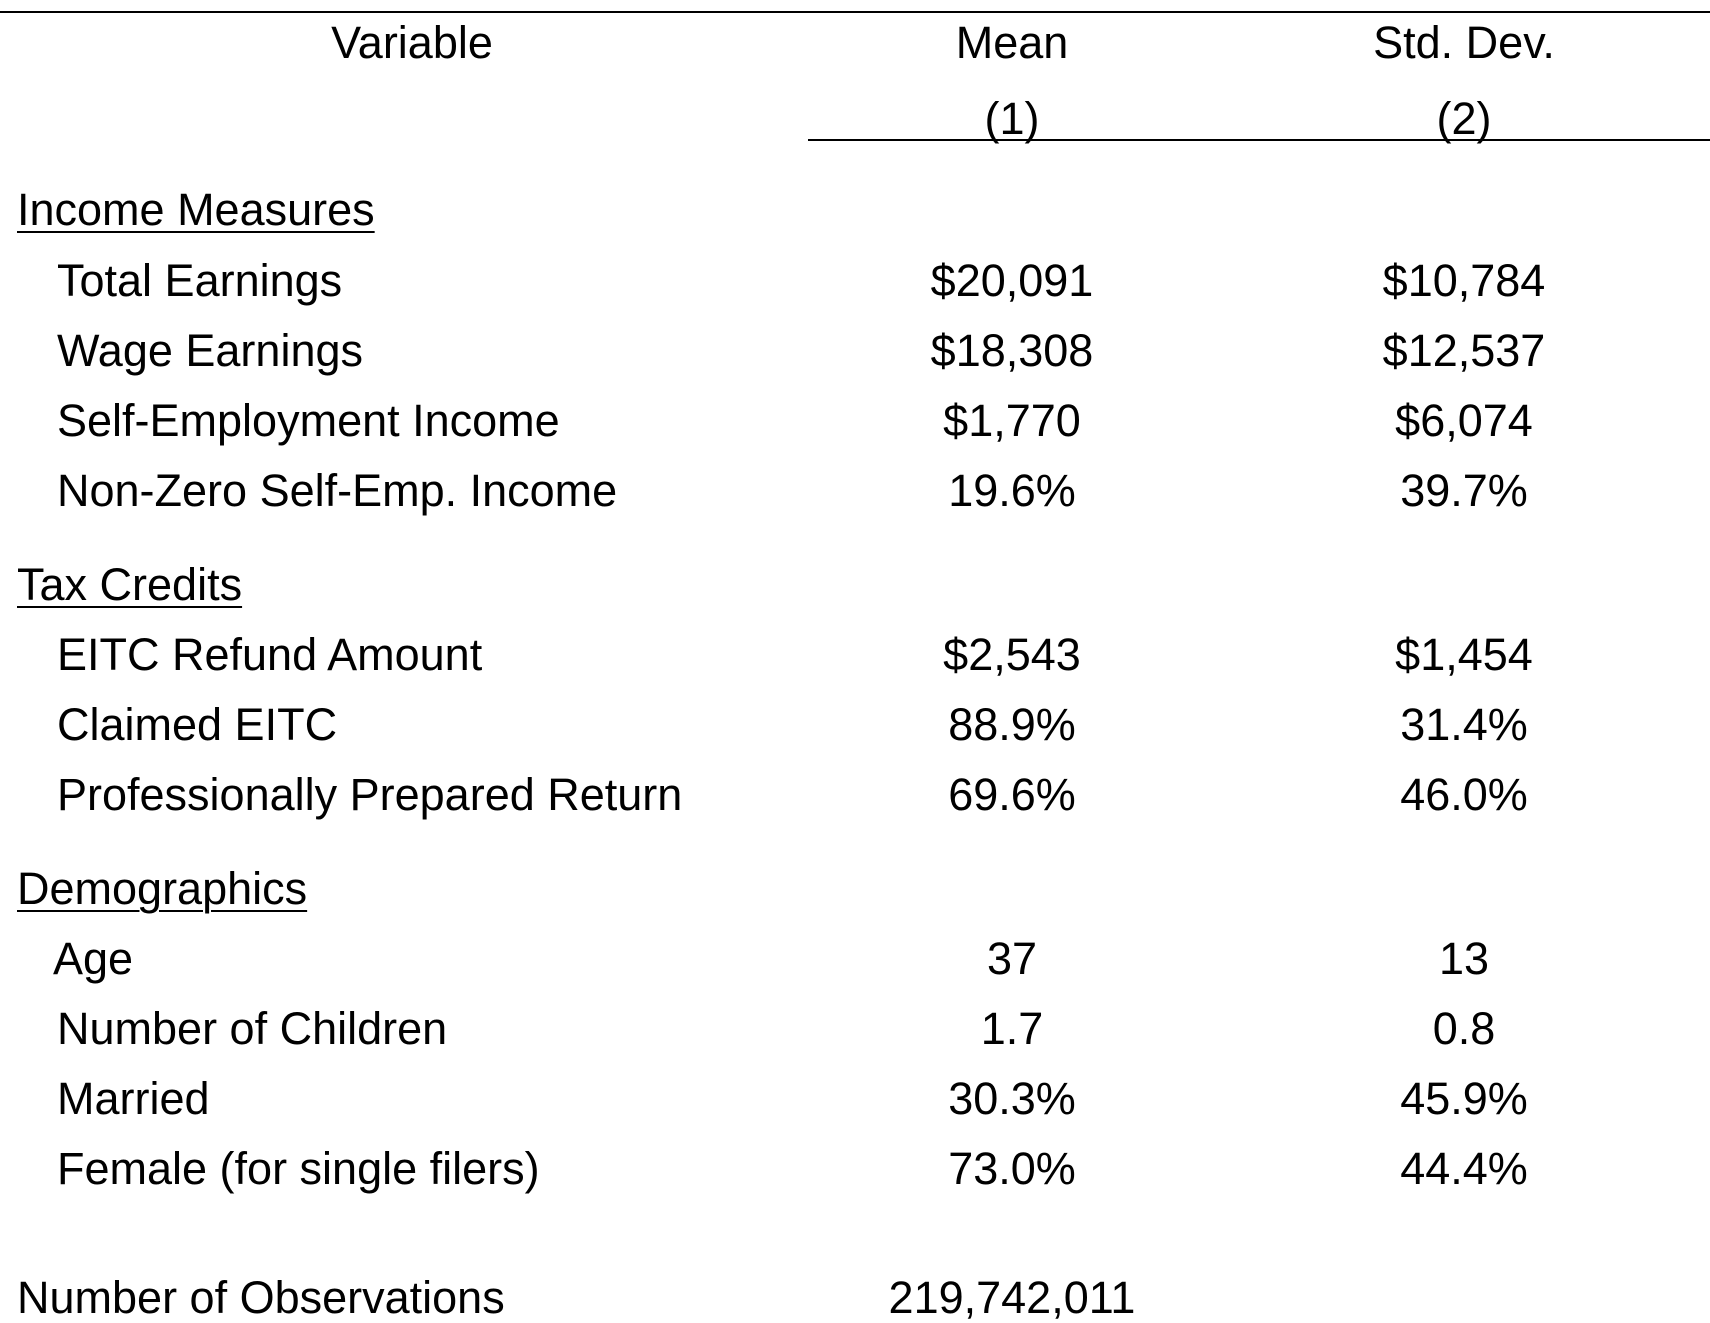  What do you see at coordinates (1464, 794) in the screenshot?
I see `row-std-dev: 46.0%` at bounding box center [1464, 794].